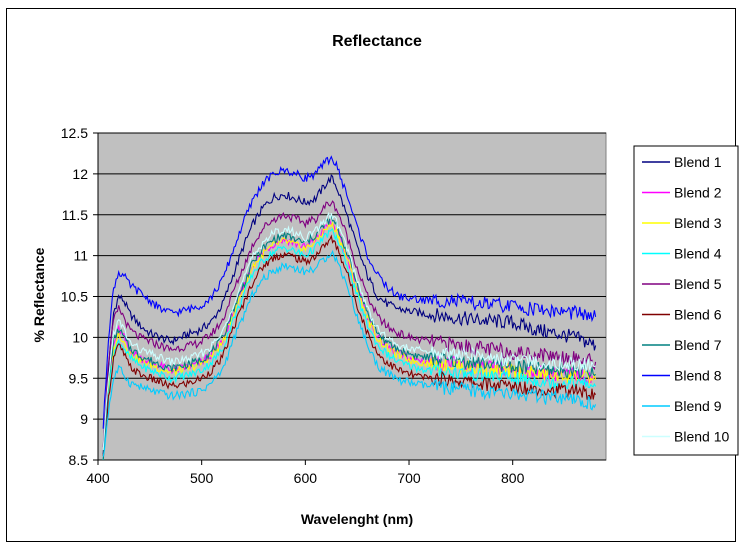 Image resolution: width=739 pixels, height=546 pixels. I want to click on x-tick-label: 400, so click(98, 478).